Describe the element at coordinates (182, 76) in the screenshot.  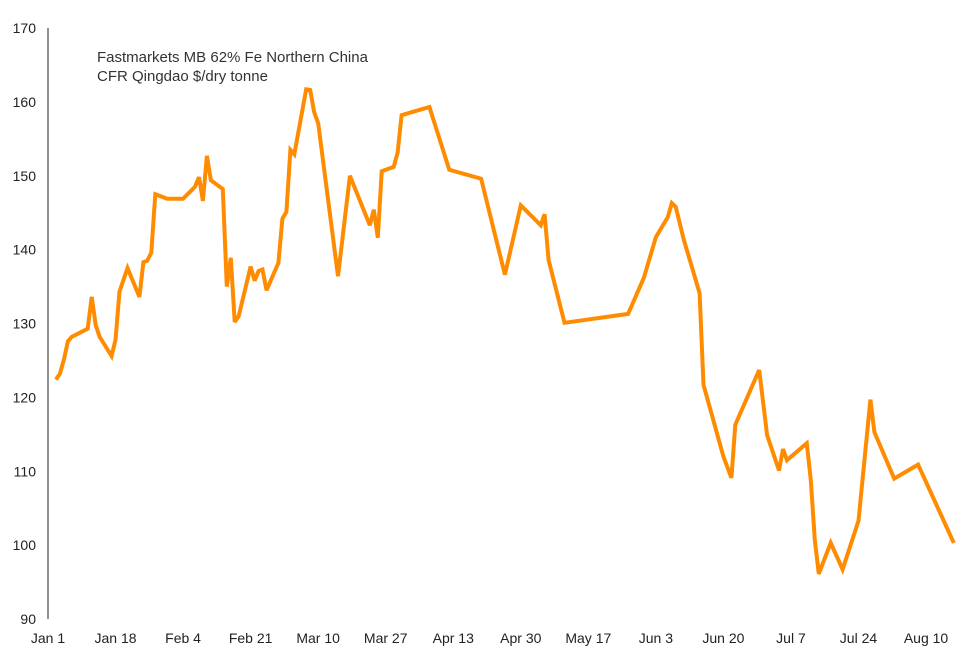
I see `chart-title-line-2: CFR Qingdao $/dry tonne` at that location.